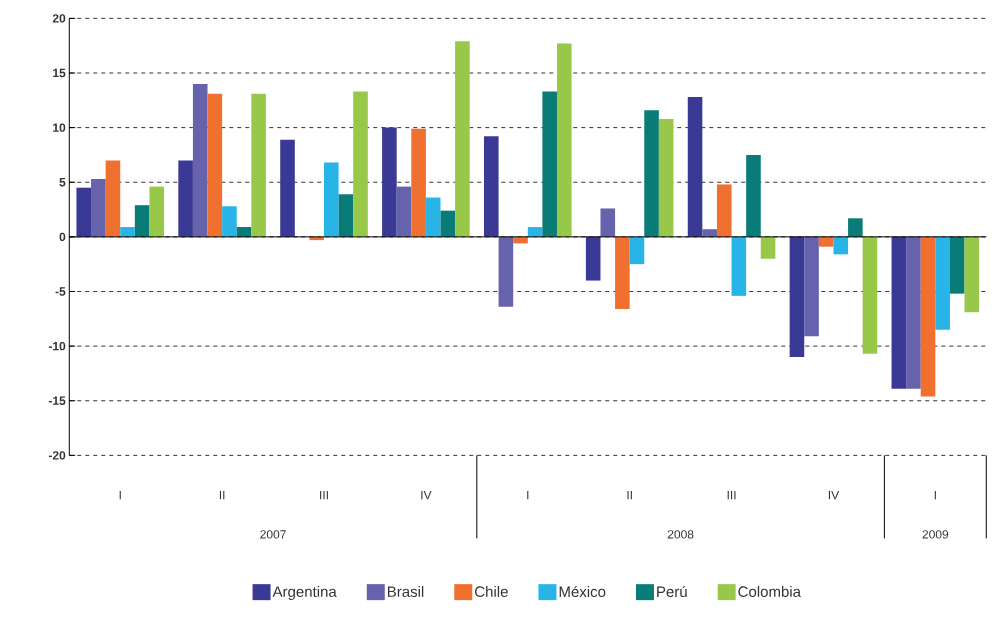 The height and width of the screenshot is (628, 1006). What do you see at coordinates (680, 534) in the screenshot?
I see `text: 2008` at bounding box center [680, 534].